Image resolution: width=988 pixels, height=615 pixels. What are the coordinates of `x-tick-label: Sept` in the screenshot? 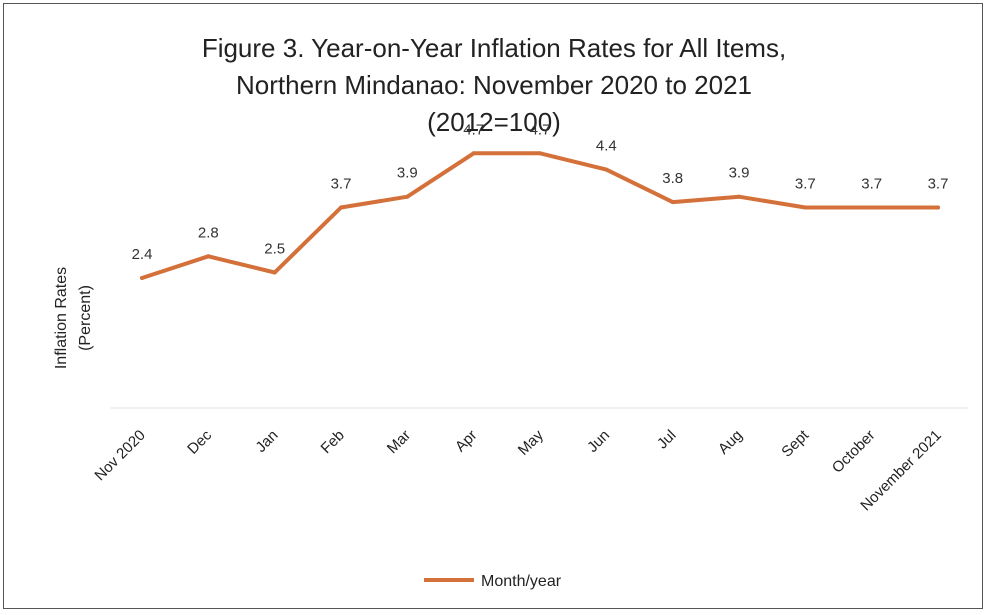 It's located at (795, 443).